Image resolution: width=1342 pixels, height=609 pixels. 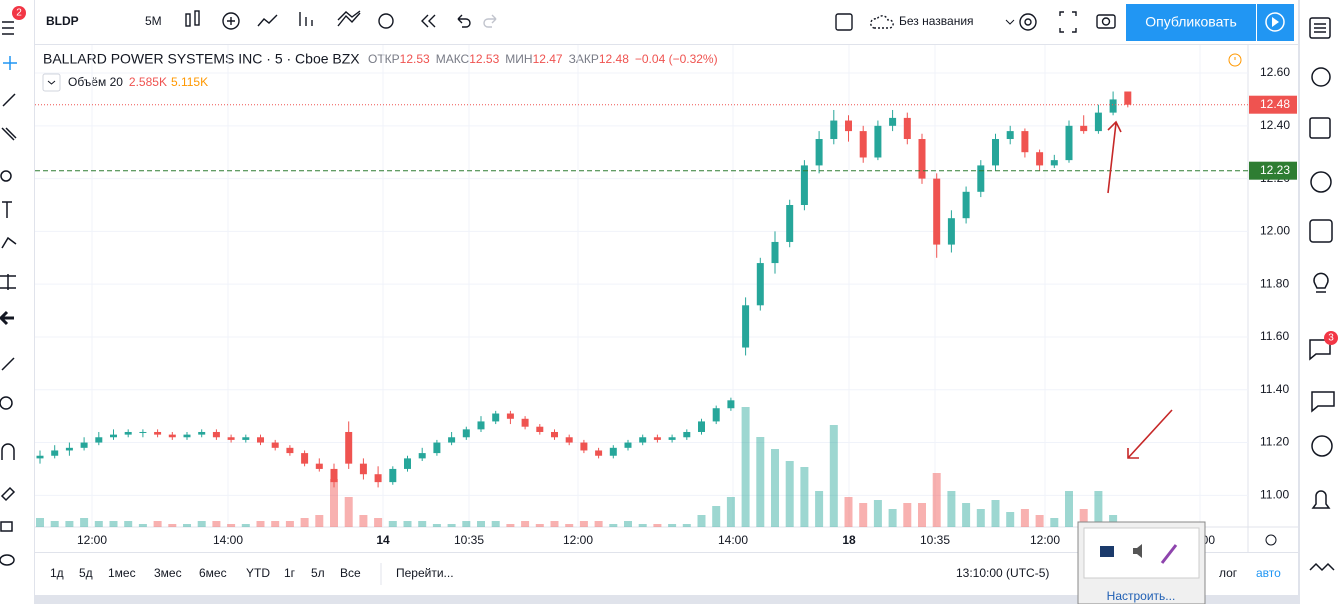 What do you see at coordinates (1321, 77) in the screenshot?
I see `alerts-icon` at bounding box center [1321, 77].